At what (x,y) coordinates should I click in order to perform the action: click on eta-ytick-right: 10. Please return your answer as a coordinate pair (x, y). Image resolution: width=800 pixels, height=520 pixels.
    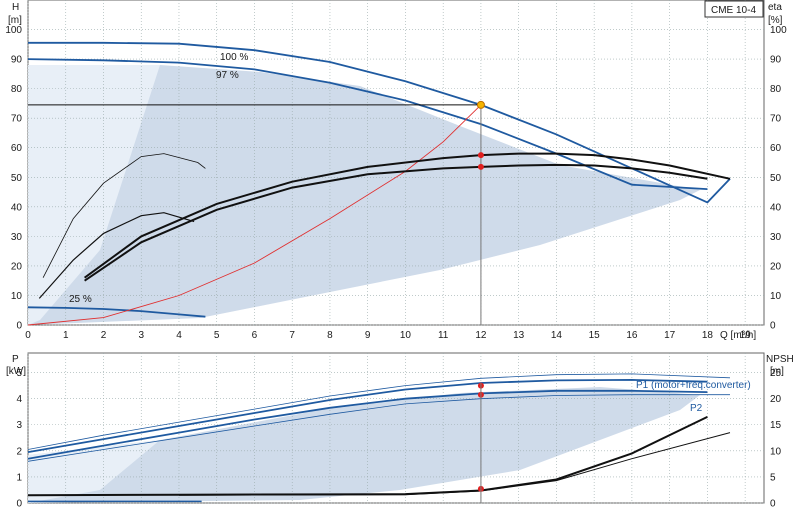
    Looking at the image, I should click on (776, 296).